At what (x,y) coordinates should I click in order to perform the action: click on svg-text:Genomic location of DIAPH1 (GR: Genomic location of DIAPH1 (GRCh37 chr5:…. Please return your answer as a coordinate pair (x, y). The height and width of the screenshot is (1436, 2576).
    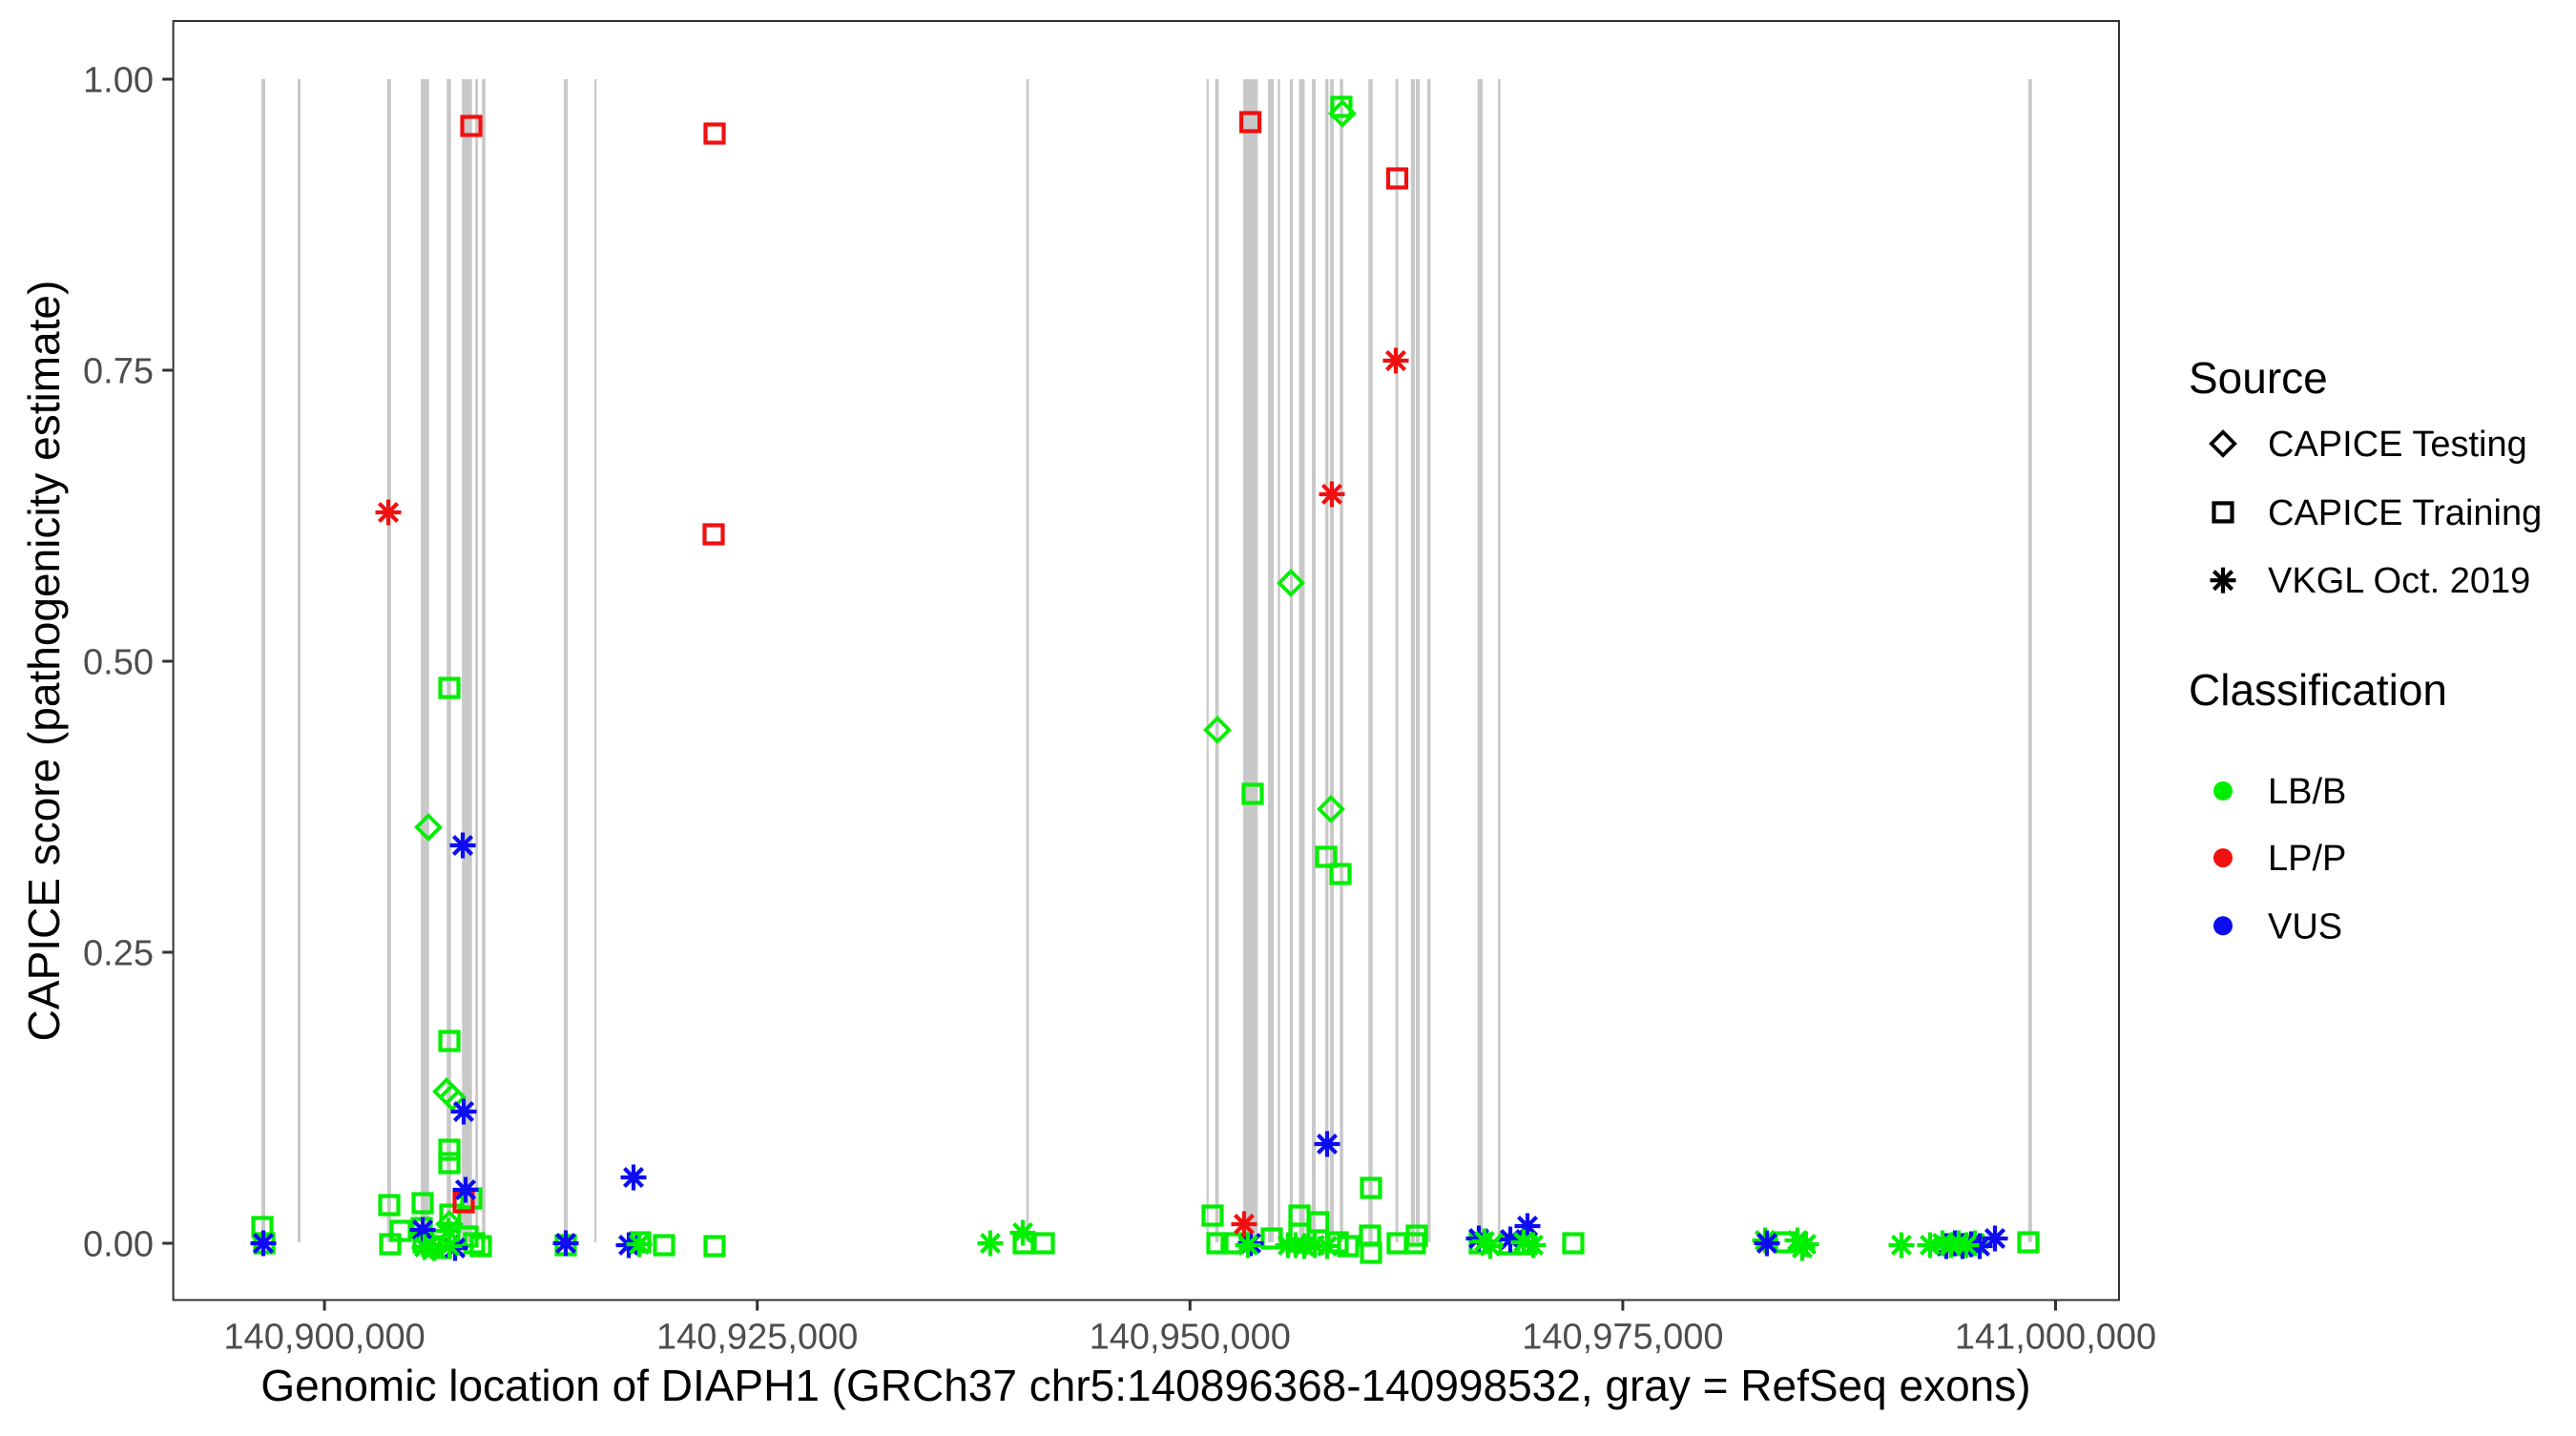
    Looking at the image, I should click on (1145, 1385).